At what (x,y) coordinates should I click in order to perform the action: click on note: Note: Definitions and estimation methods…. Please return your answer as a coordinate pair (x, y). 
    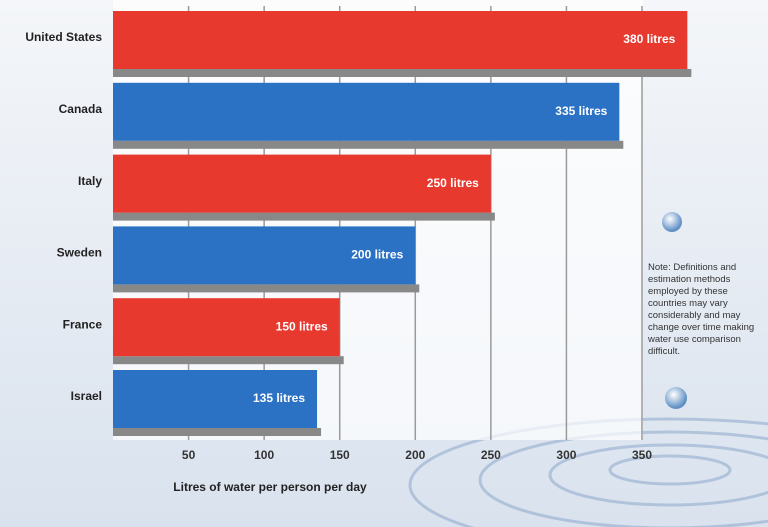
    Looking at the image, I should click on (701, 309).